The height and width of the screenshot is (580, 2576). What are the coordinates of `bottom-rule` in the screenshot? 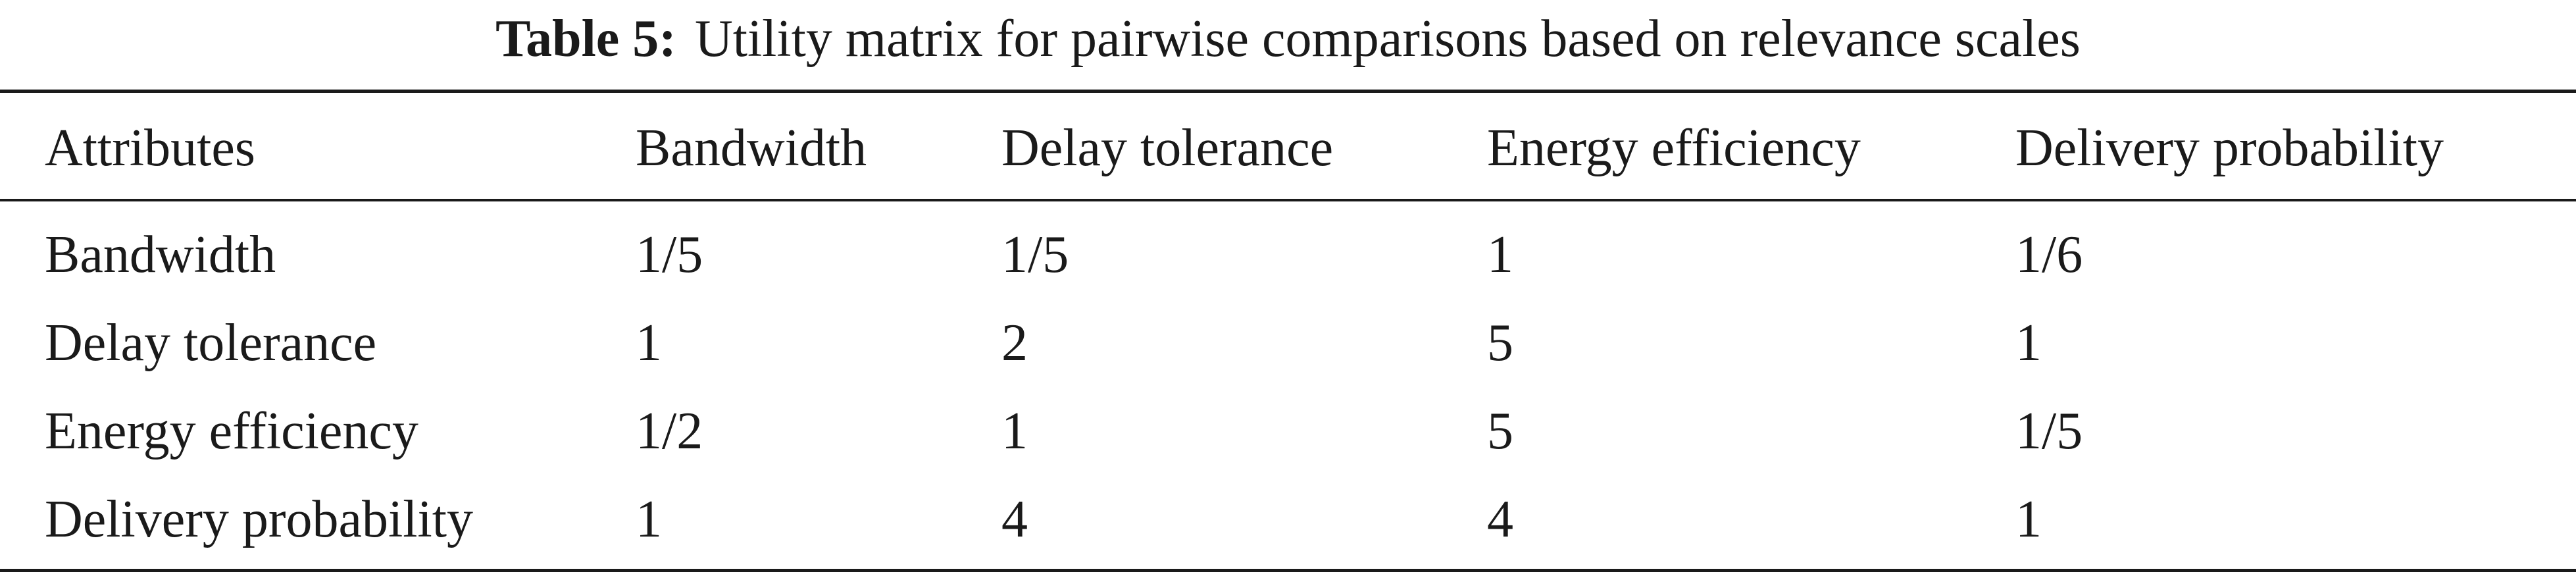 It's located at (1288, 570).